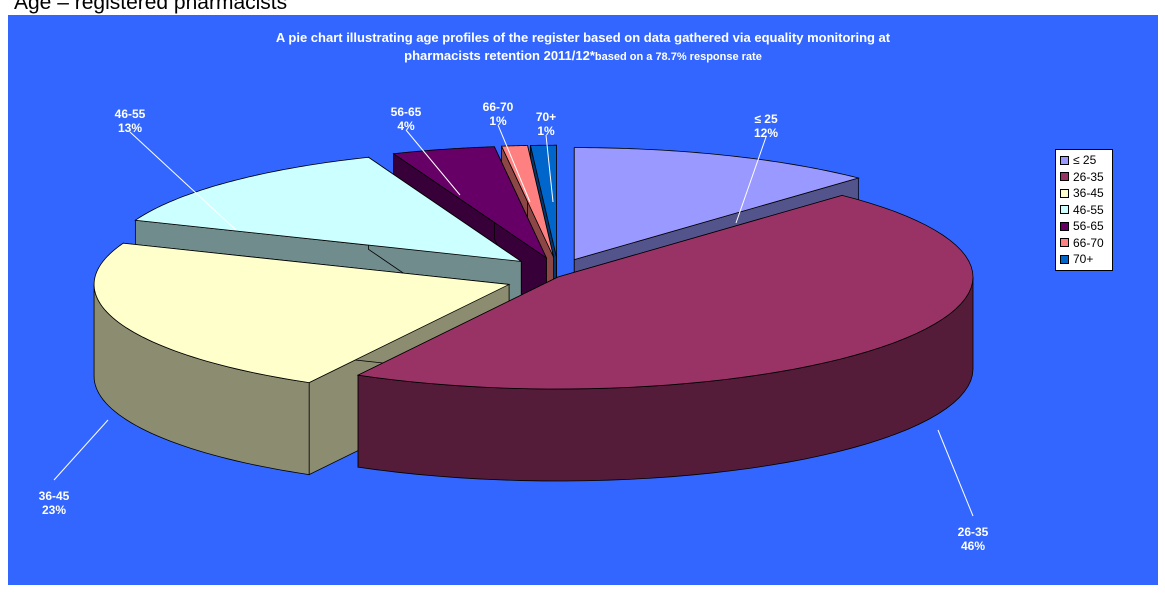  What do you see at coordinates (766, 119) in the screenshot?
I see `slice-label-category: ≤ 25` at bounding box center [766, 119].